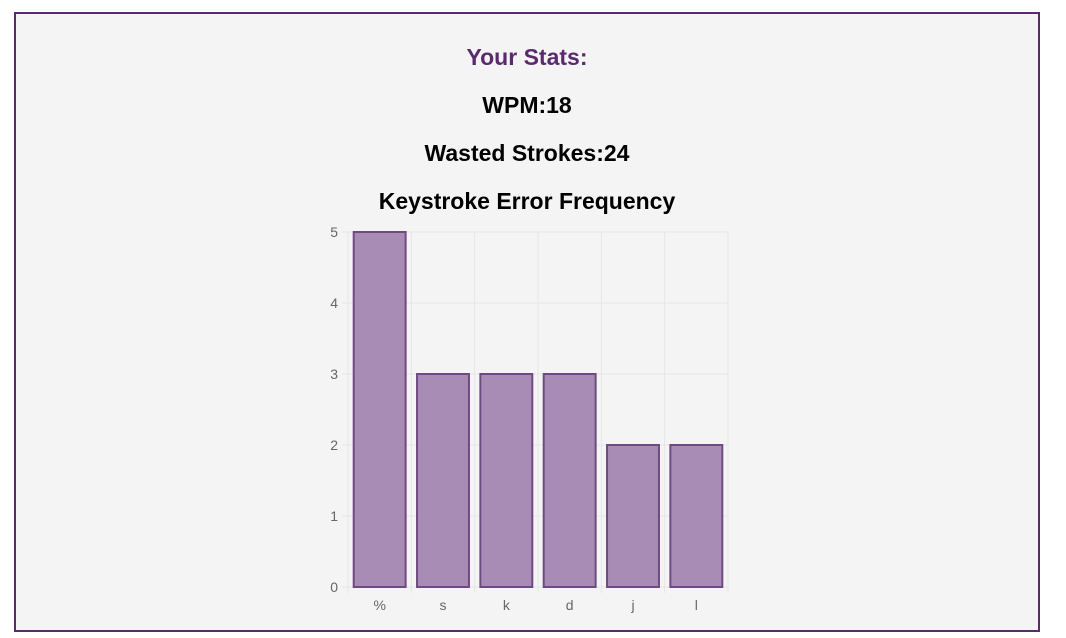 The width and height of the screenshot is (1066, 638). What do you see at coordinates (443, 480) in the screenshot?
I see `bar-s` at bounding box center [443, 480].